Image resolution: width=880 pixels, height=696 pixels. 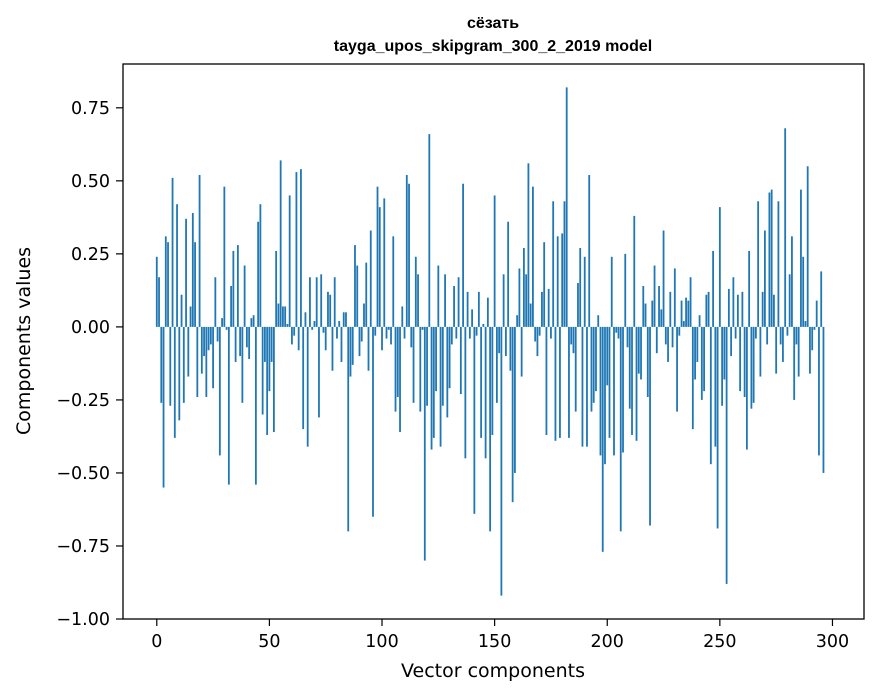 What do you see at coordinates (269, 642) in the screenshot?
I see `x-tick-label: 50` at bounding box center [269, 642].